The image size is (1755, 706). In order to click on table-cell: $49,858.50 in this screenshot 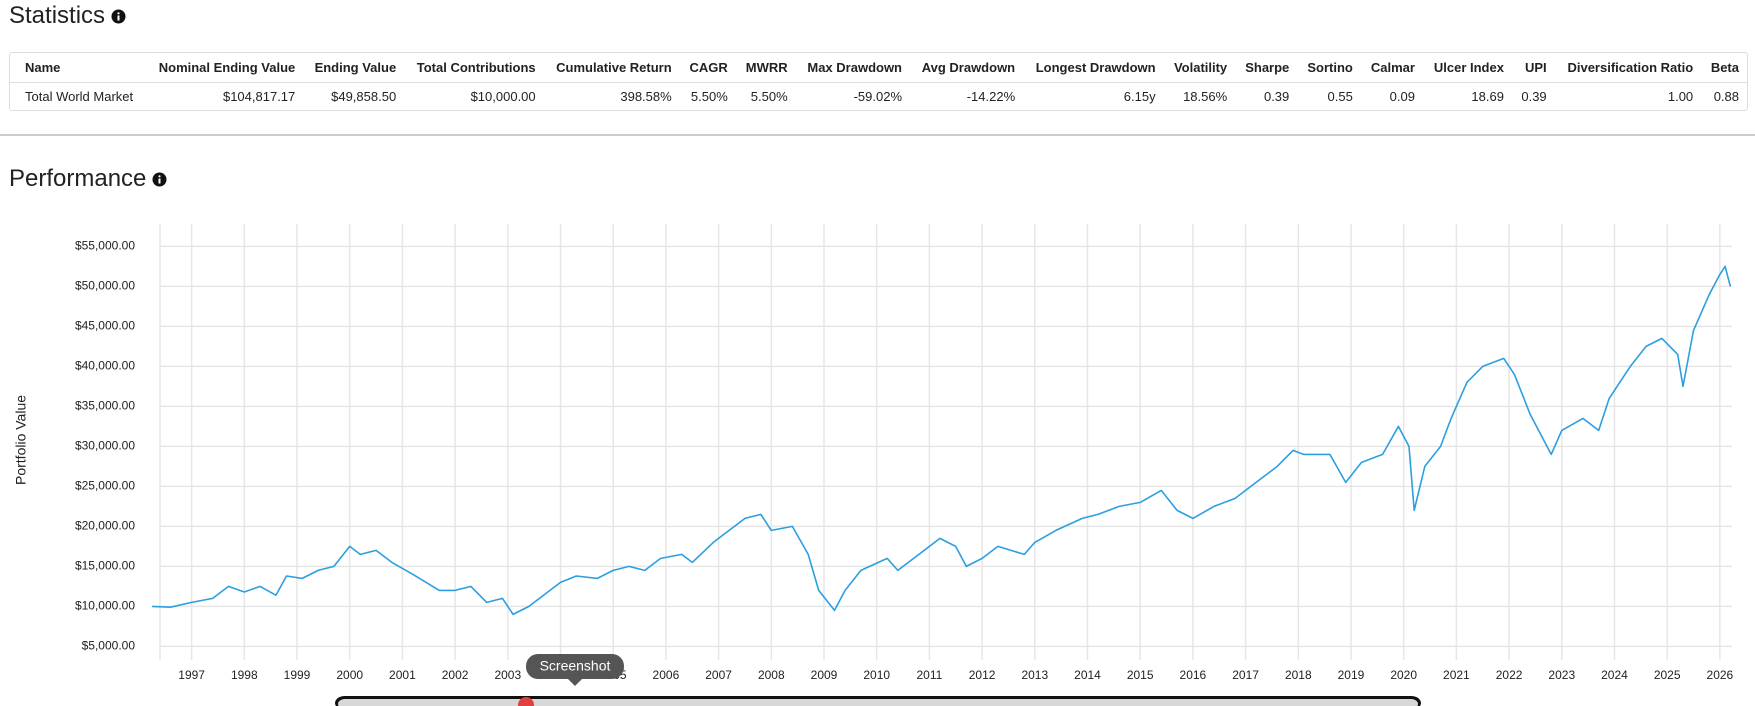, I will do `click(364, 96)`.